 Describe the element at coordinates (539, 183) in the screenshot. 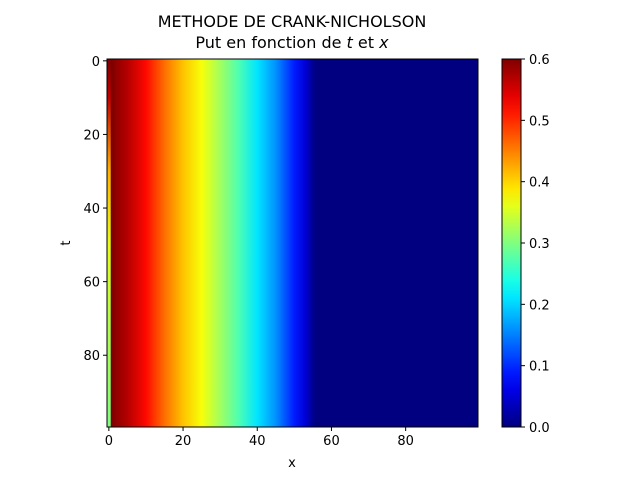

I see `colorbar-tick-label: 0.4` at that location.